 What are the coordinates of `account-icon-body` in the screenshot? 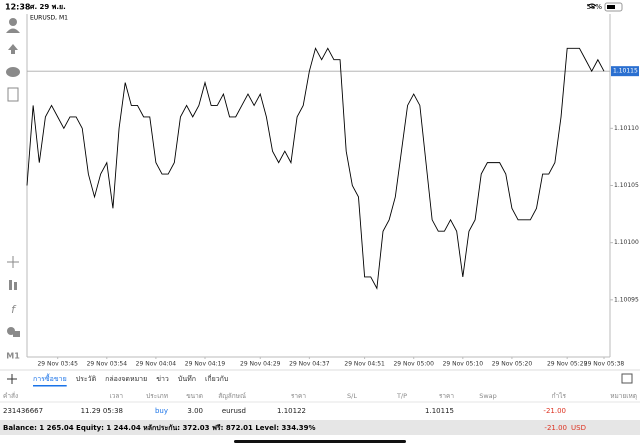 It's located at (13, 30).